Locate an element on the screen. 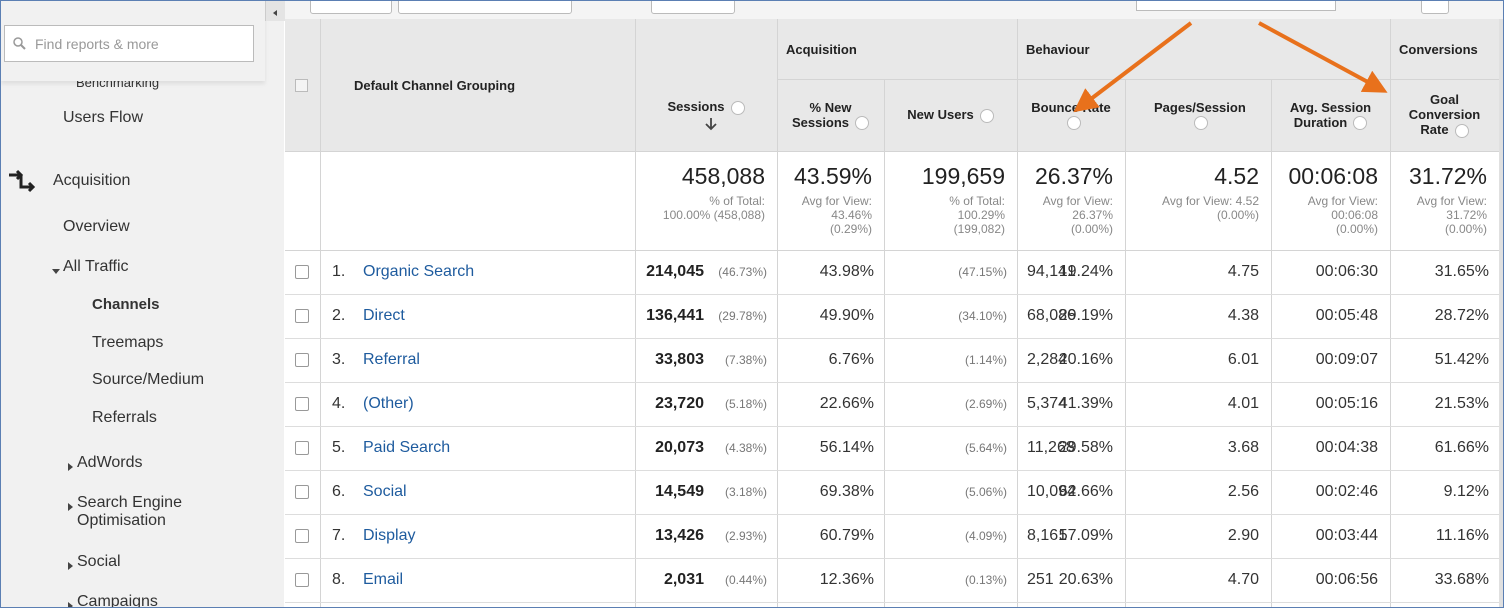 The height and width of the screenshot is (608, 1504). nav-item: Social is located at coordinates (99, 561).